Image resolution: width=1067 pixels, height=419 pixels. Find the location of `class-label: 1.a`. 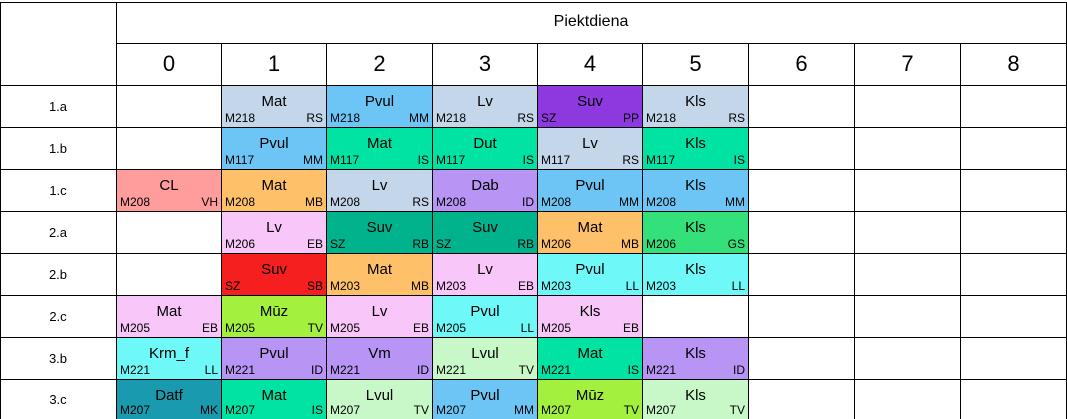

class-label: 1.a is located at coordinates (58, 106).